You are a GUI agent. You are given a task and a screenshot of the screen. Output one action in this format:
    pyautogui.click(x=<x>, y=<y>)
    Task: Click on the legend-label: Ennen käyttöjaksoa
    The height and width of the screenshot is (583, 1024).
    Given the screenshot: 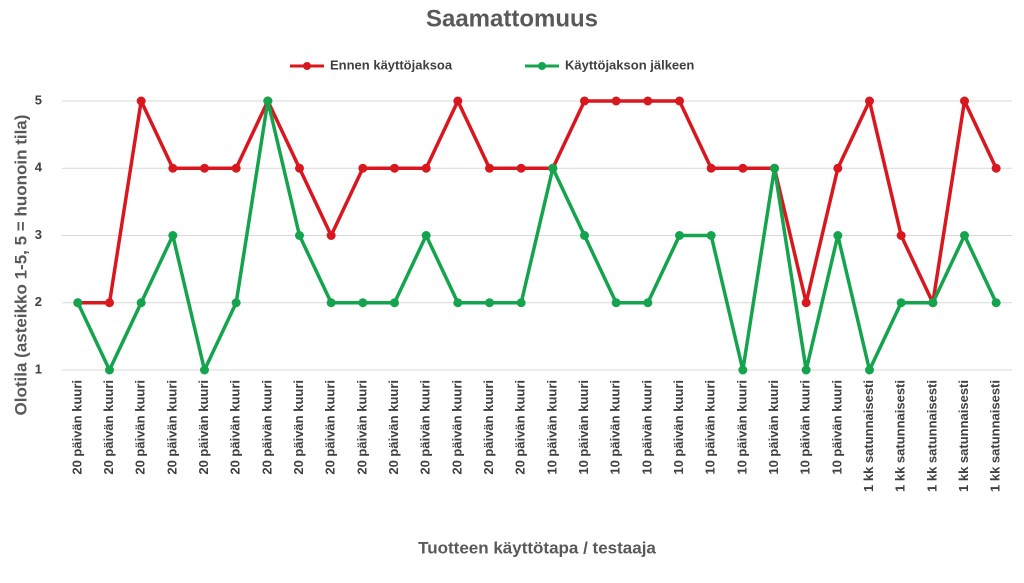 What is the action you would take?
    pyautogui.click(x=391, y=64)
    